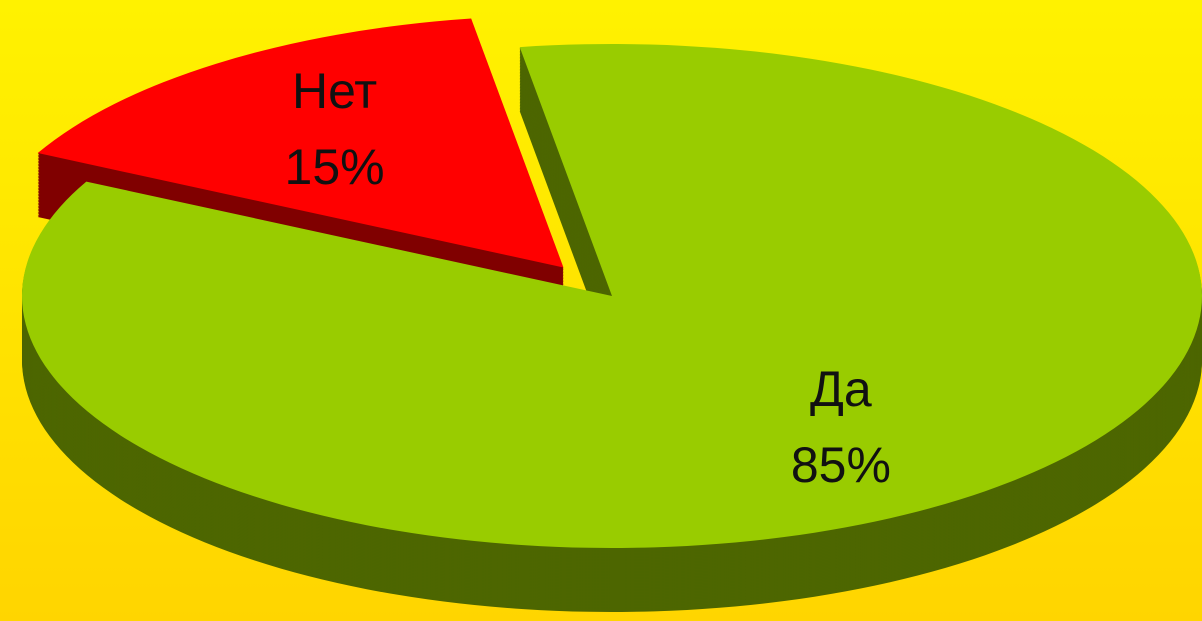 The width and height of the screenshot is (1202, 621). What do you see at coordinates (841, 465) in the screenshot?
I see `slice-value-label: 85%` at bounding box center [841, 465].